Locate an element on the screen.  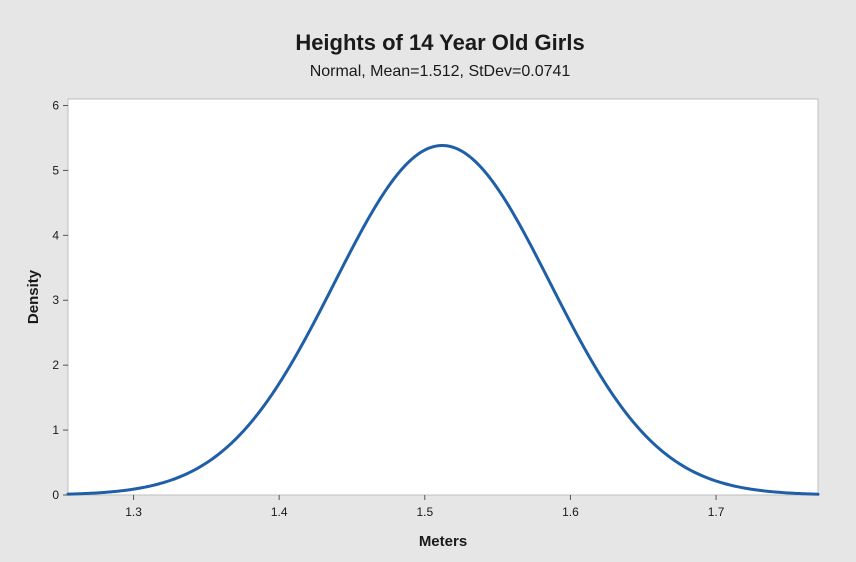
x-axis: 1.3 1.4 1.5 1.6 1.7 is located at coordinates (425, 507).